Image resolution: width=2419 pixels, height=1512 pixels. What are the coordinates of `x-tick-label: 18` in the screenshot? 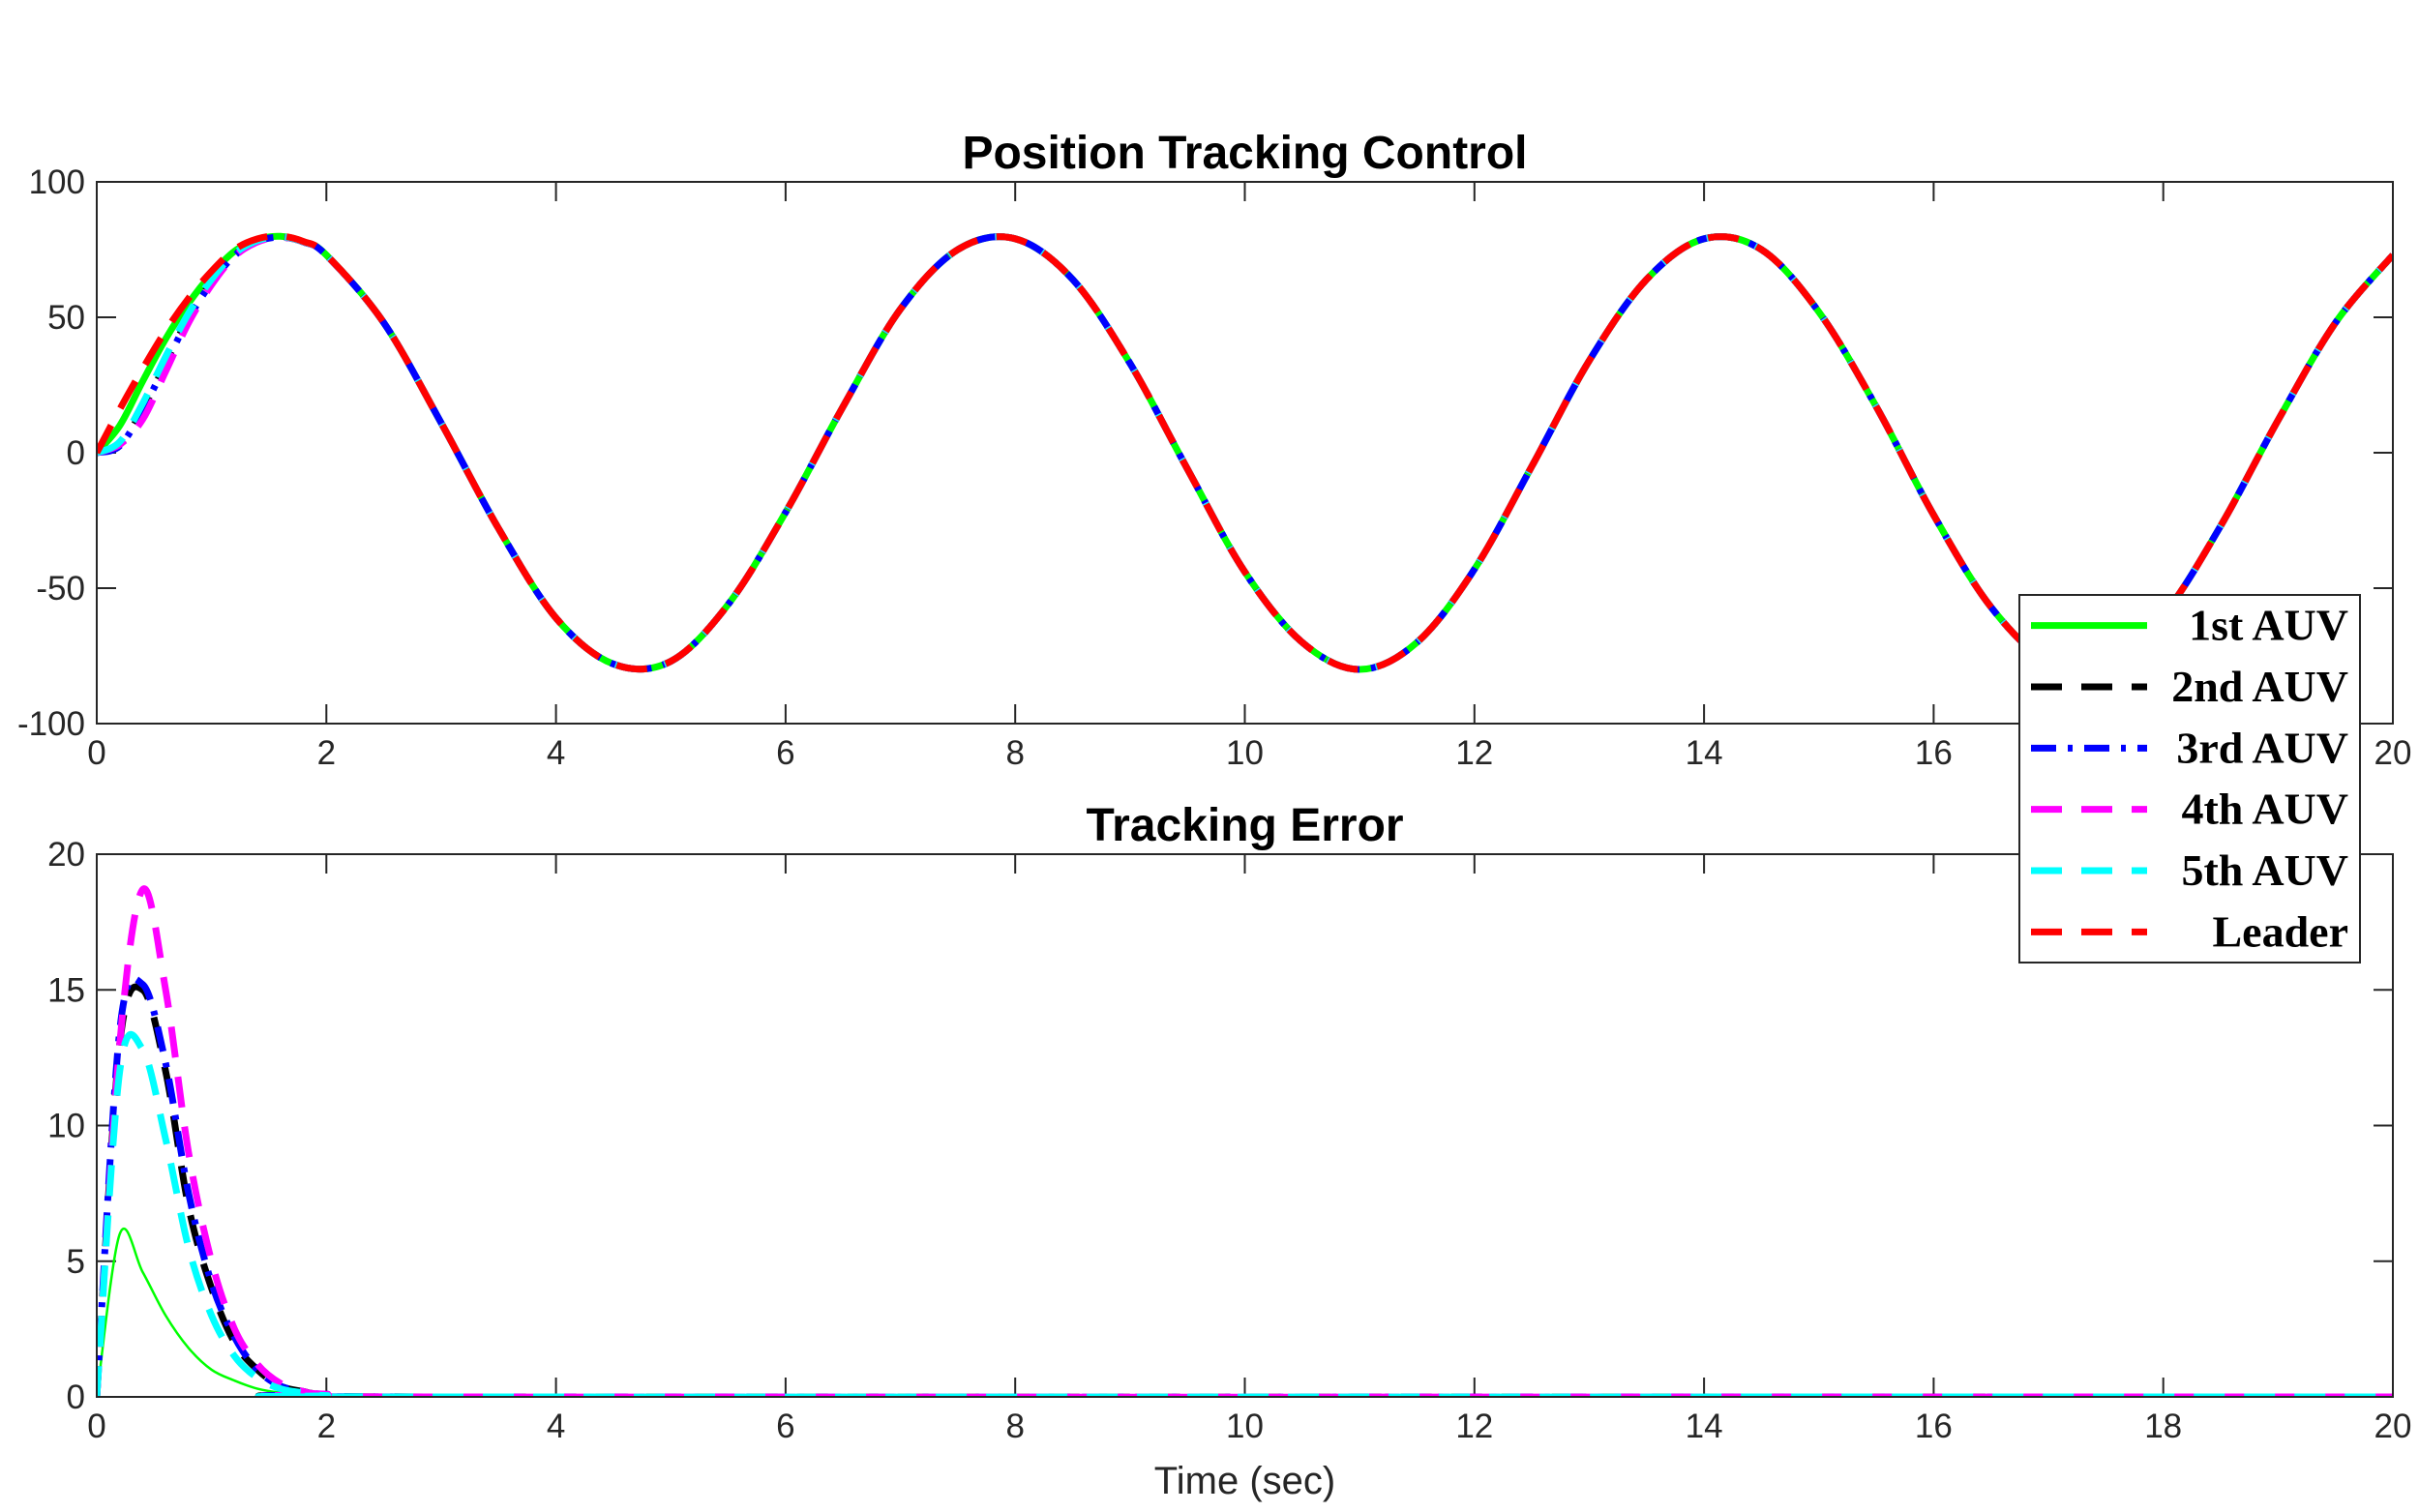 It's located at (2163, 1426).